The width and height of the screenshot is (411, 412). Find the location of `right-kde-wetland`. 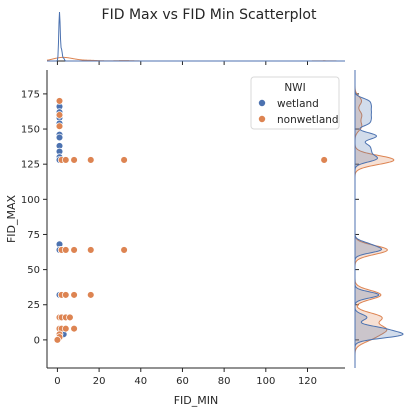

right-kde-wetland is located at coordinates (379, 219).